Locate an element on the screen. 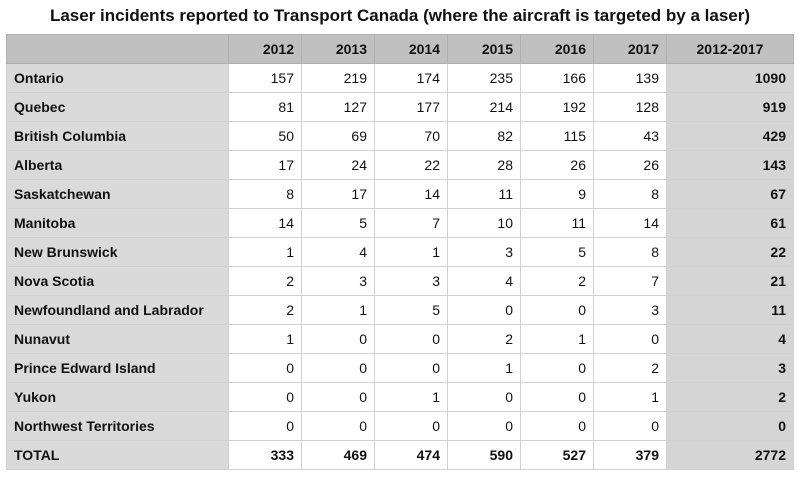  row-total-cell: 4 is located at coordinates (730, 339).